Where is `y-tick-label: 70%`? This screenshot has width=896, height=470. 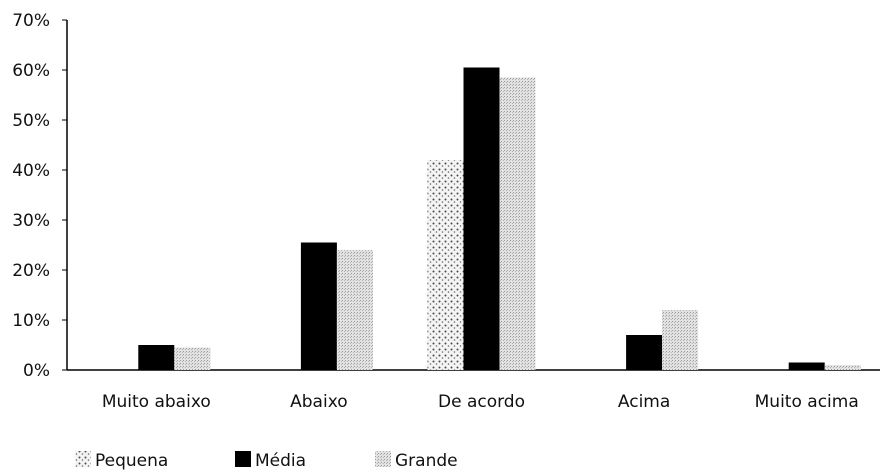 y-tick-label: 70% is located at coordinates (31, 21).